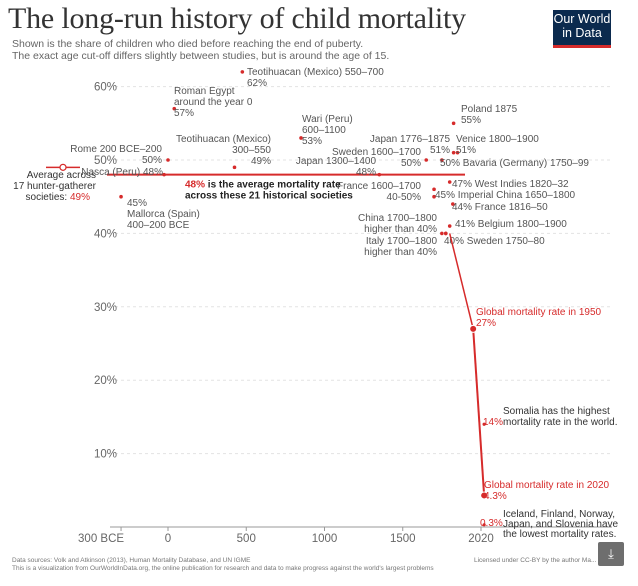 Image resolution: width=638 pixels, height=586 pixels. Describe the element at coordinates (481, 539) in the screenshot. I see `x-tick-label: 2020` at that location.